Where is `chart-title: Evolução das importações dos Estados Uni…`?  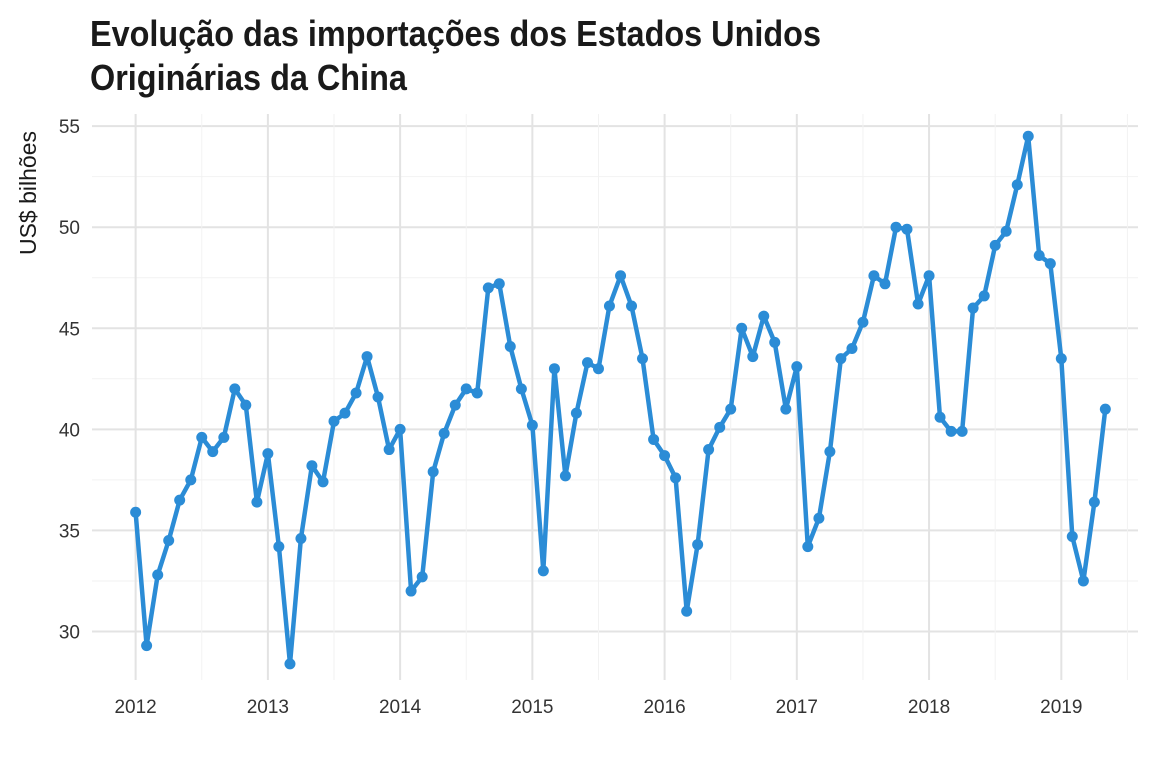 chart-title: Evolução das importações dos Estados Uni… is located at coordinates (455, 56).